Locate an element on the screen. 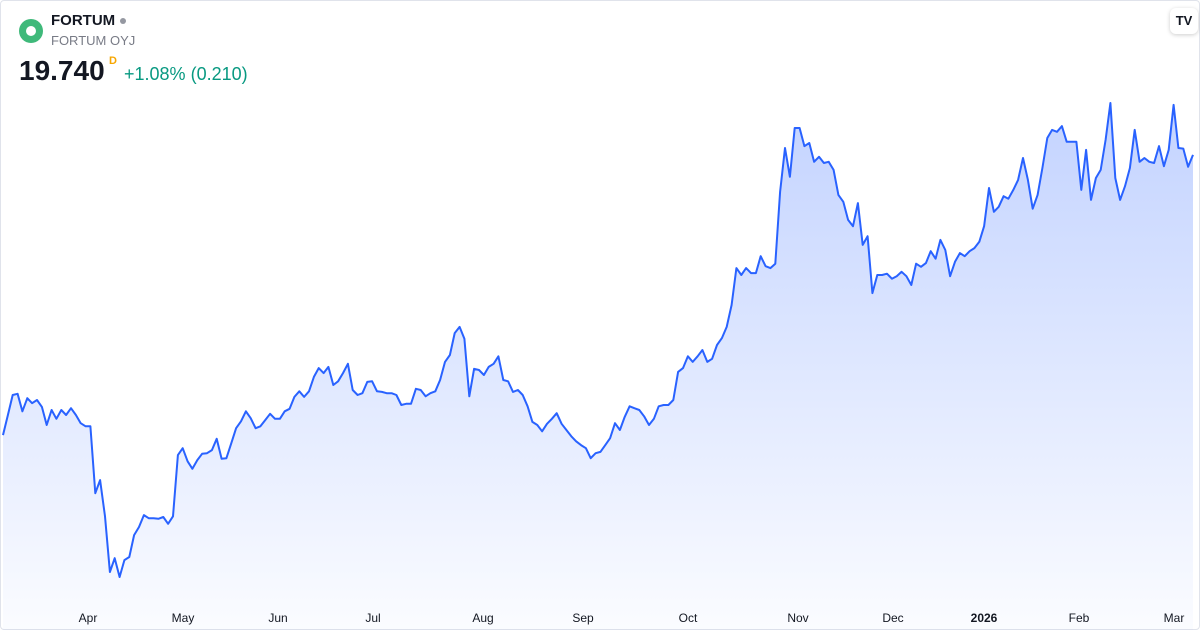 The height and width of the screenshot is (630, 1200). x-tick-label: Sep is located at coordinates (583, 618).